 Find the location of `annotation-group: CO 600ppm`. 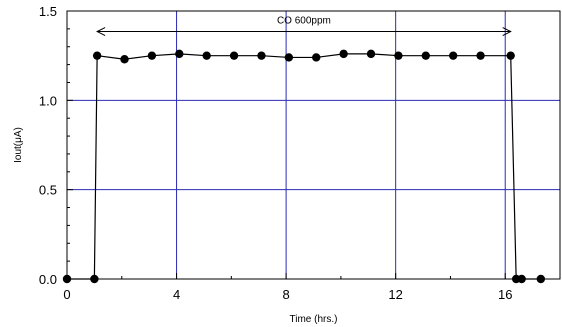

annotation-group: CO 600ppm is located at coordinates (304, 26).